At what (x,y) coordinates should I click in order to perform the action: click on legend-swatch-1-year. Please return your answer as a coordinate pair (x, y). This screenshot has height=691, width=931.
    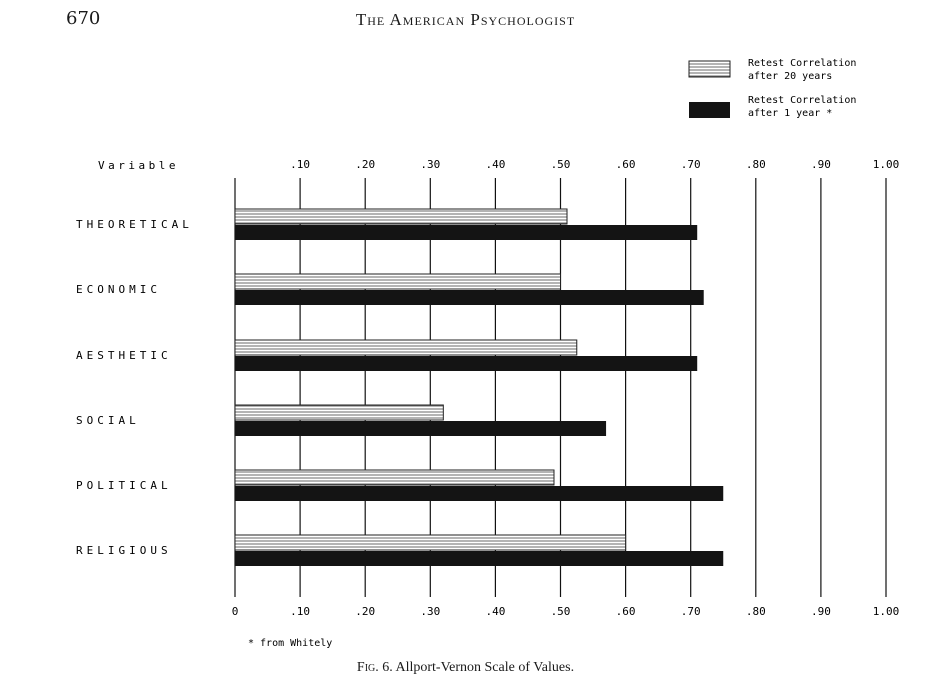
    Looking at the image, I should click on (709, 110).